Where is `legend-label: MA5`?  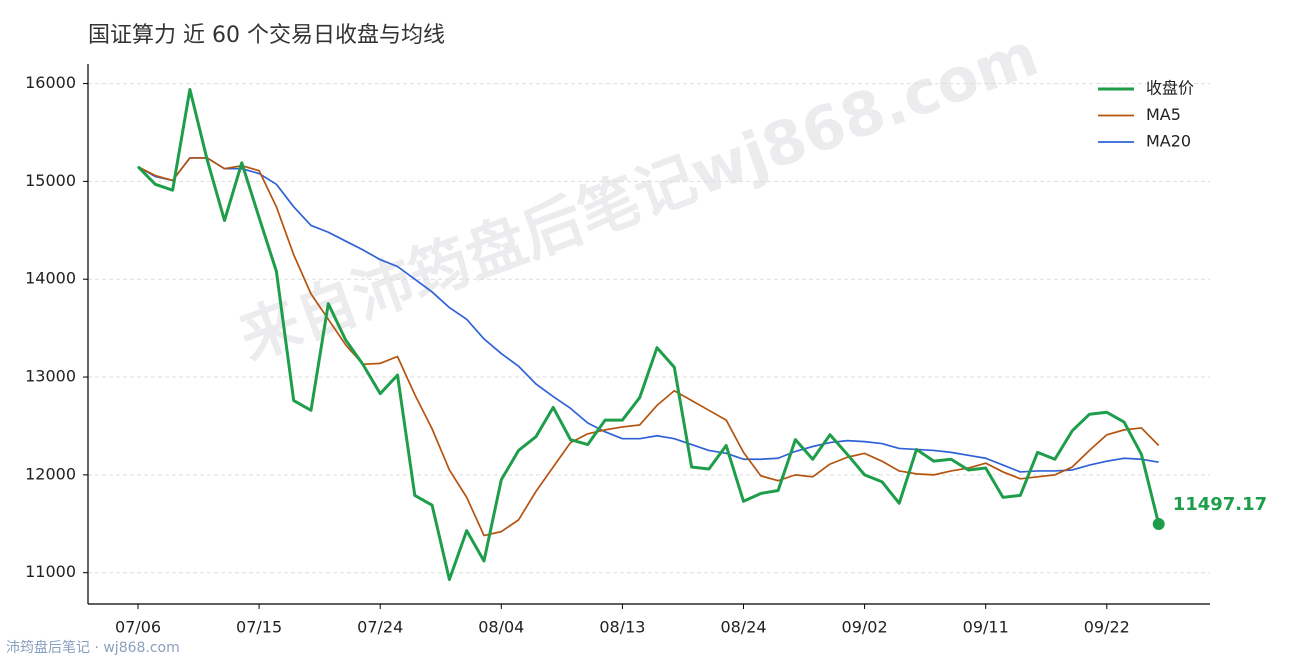
legend-label: MA5 is located at coordinates (1163, 114).